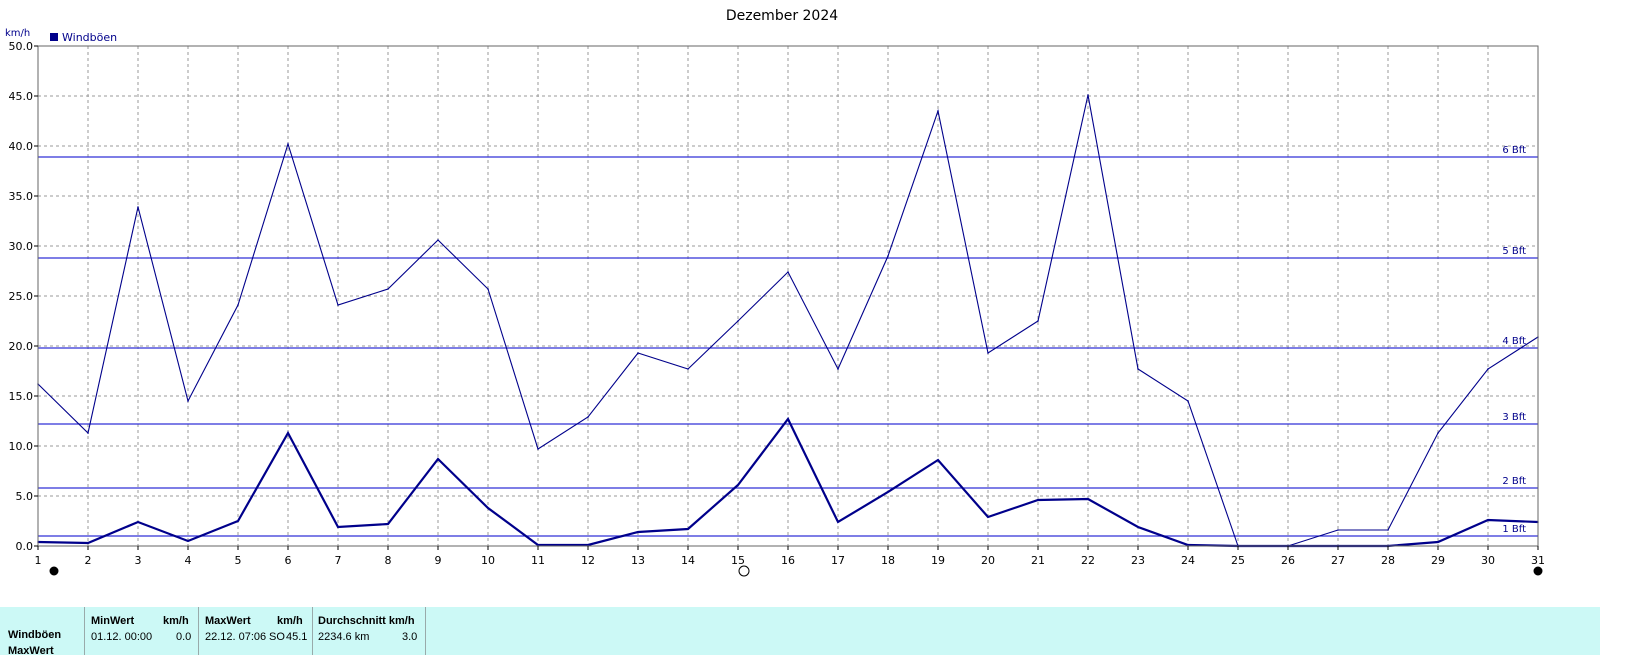  What do you see at coordinates (438, 560) in the screenshot?
I see `x-tick-label: 9` at bounding box center [438, 560].